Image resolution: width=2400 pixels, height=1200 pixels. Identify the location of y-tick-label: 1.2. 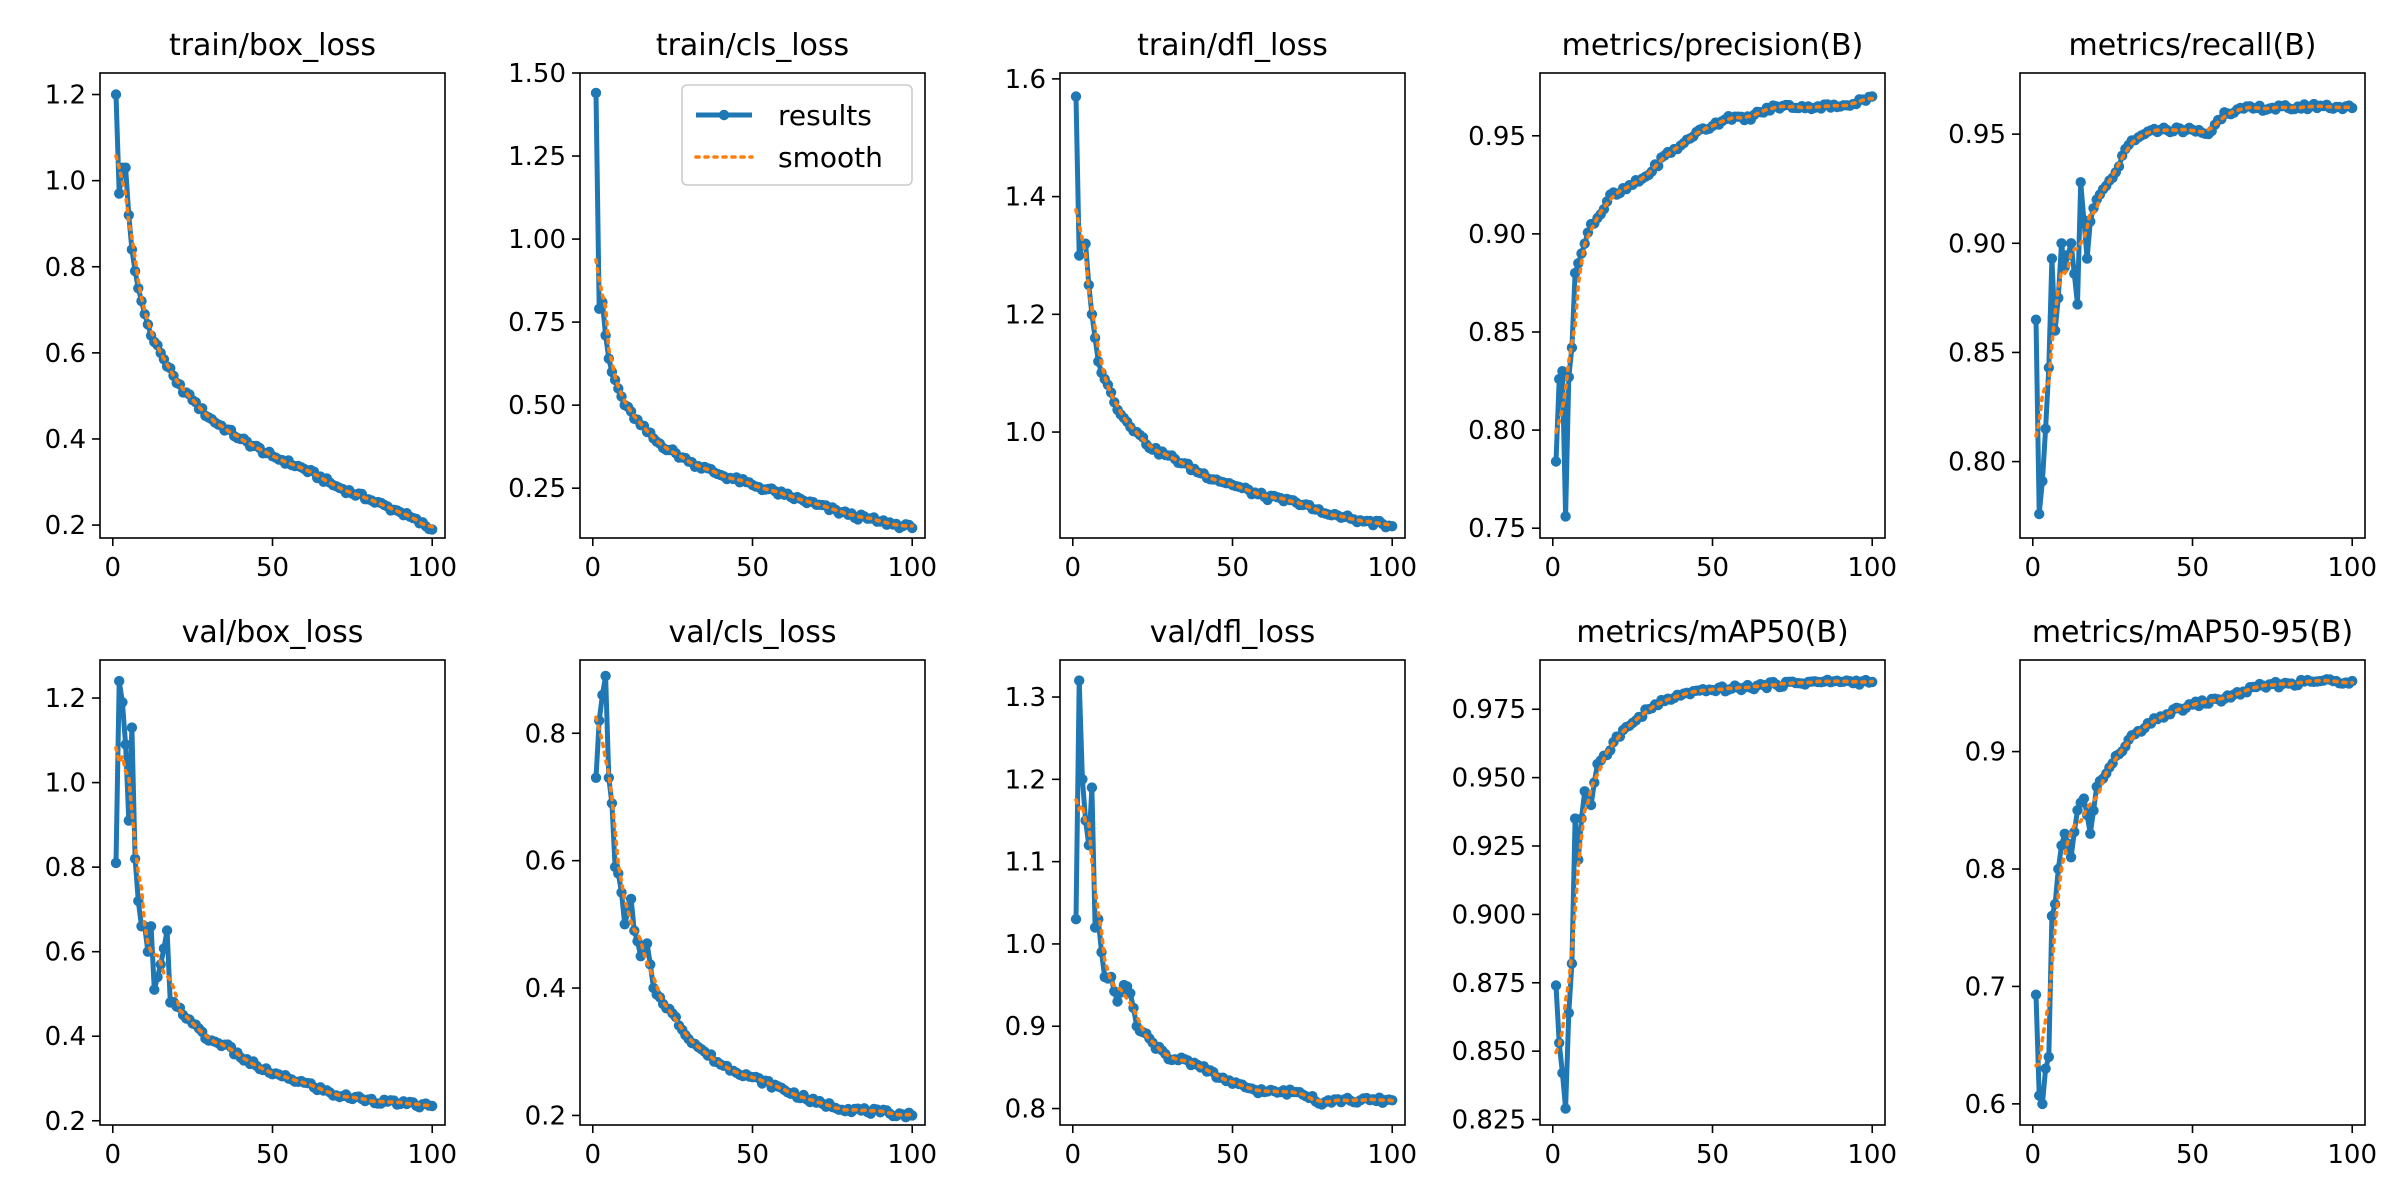
(1025, 315).